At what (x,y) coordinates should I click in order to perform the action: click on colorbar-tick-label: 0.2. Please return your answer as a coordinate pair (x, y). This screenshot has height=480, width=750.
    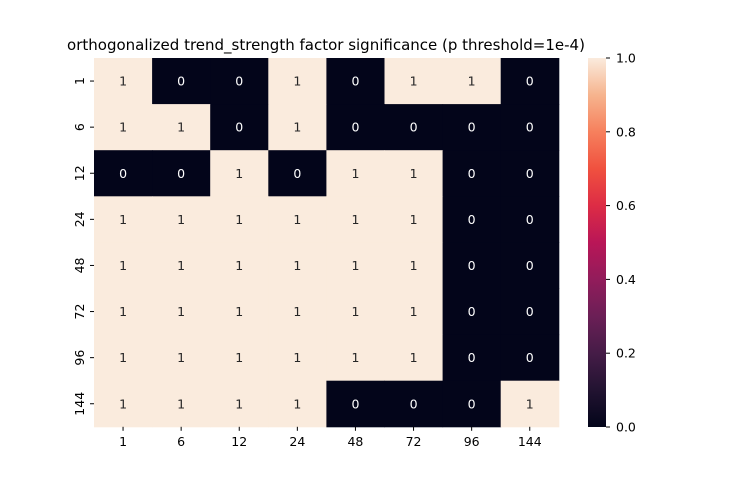
    Looking at the image, I should click on (626, 353).